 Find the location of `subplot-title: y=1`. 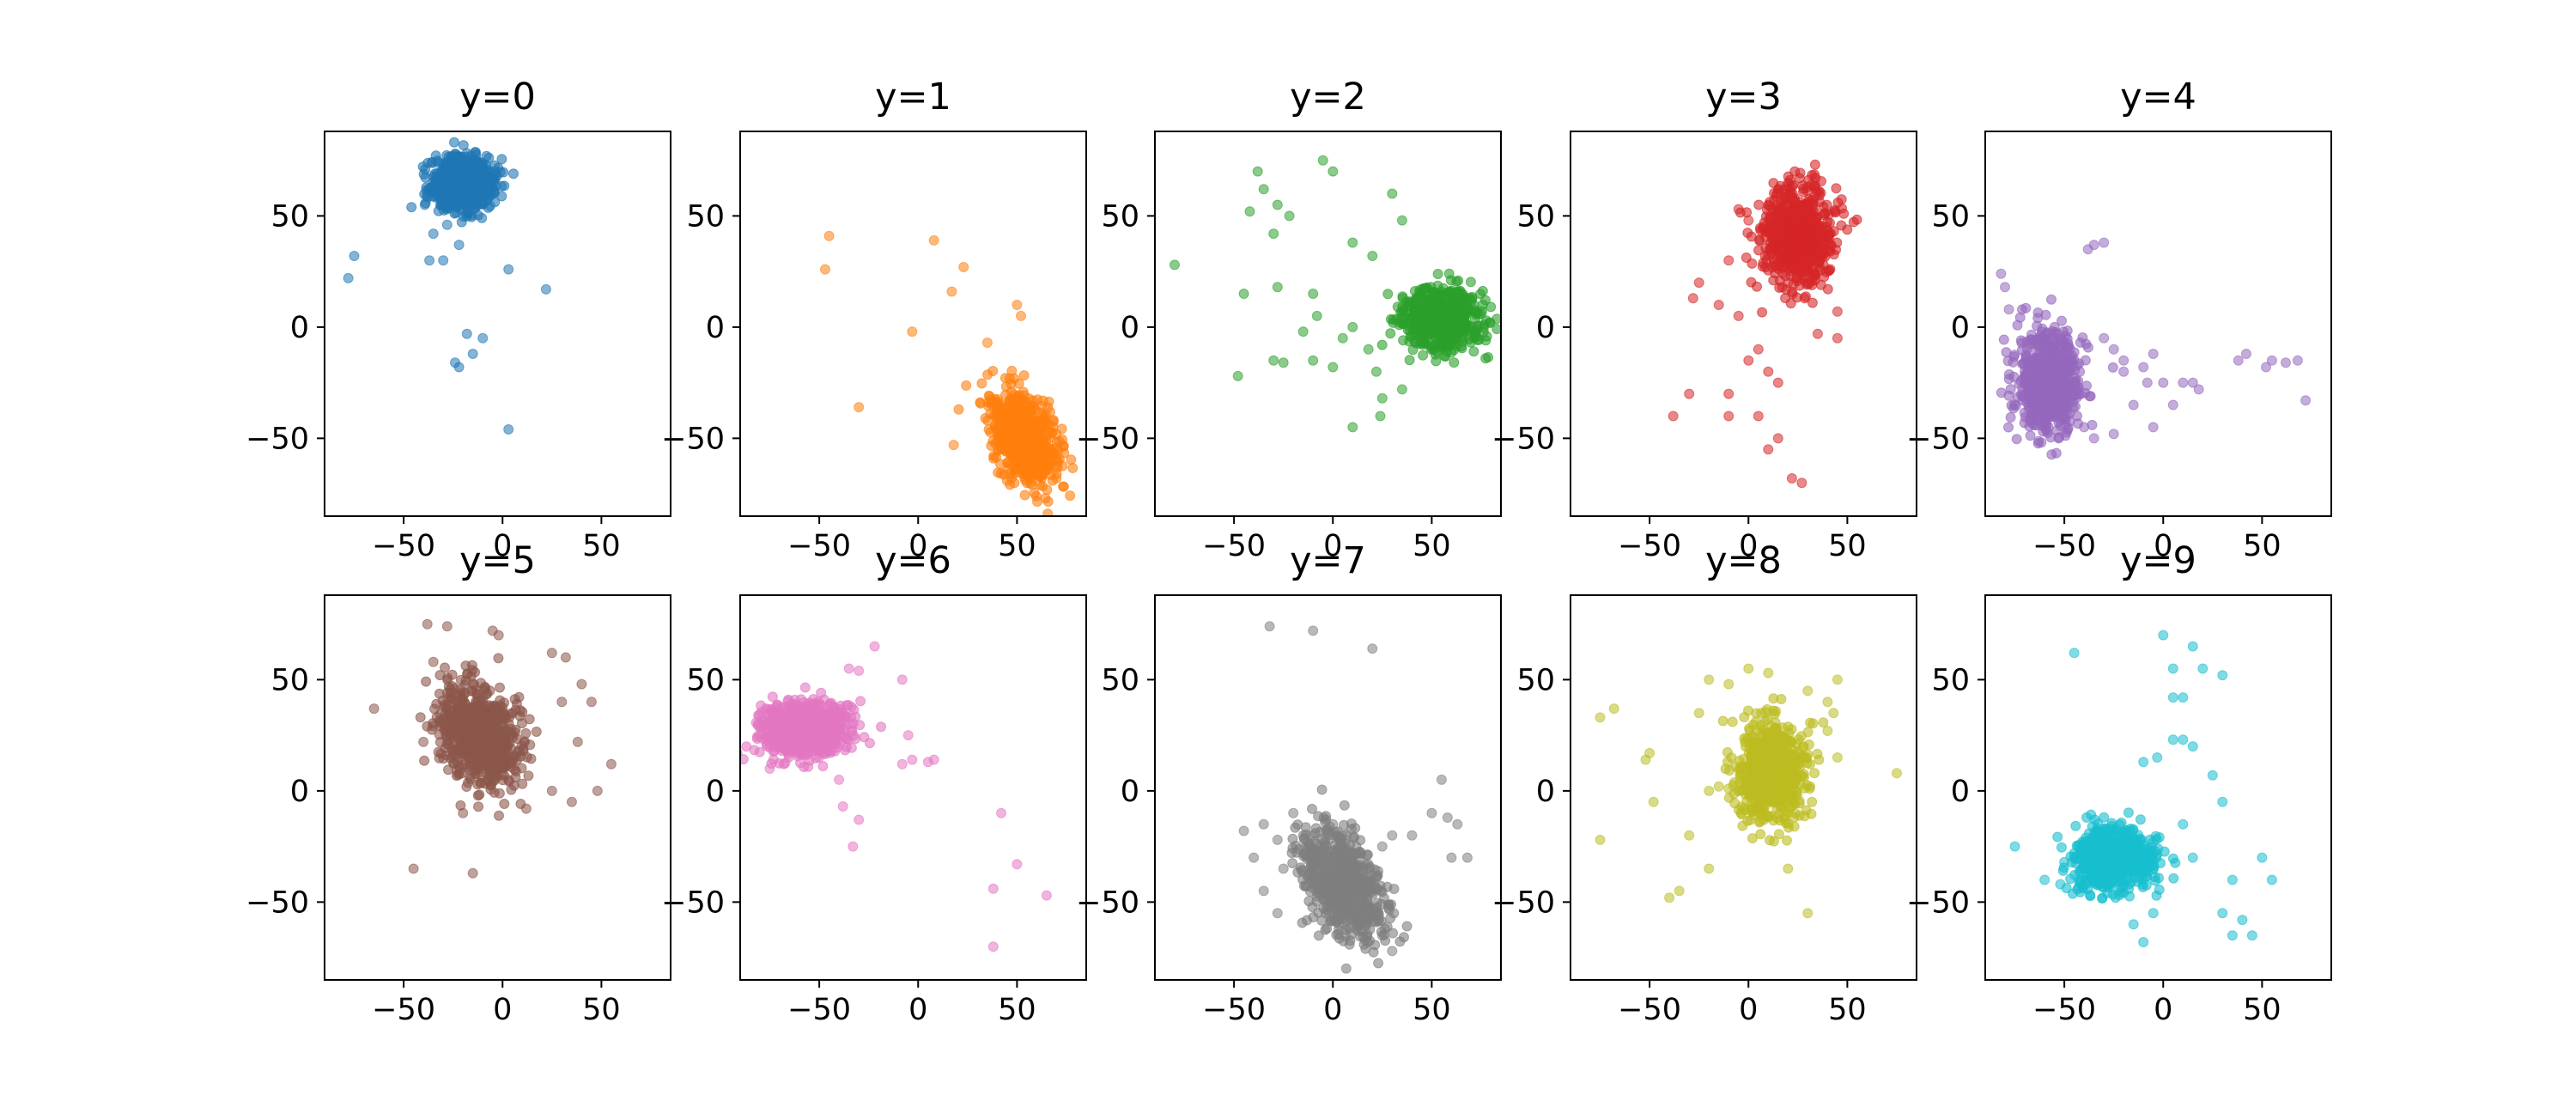

subplot-title: y=1 is located at coordinates (913, 97).